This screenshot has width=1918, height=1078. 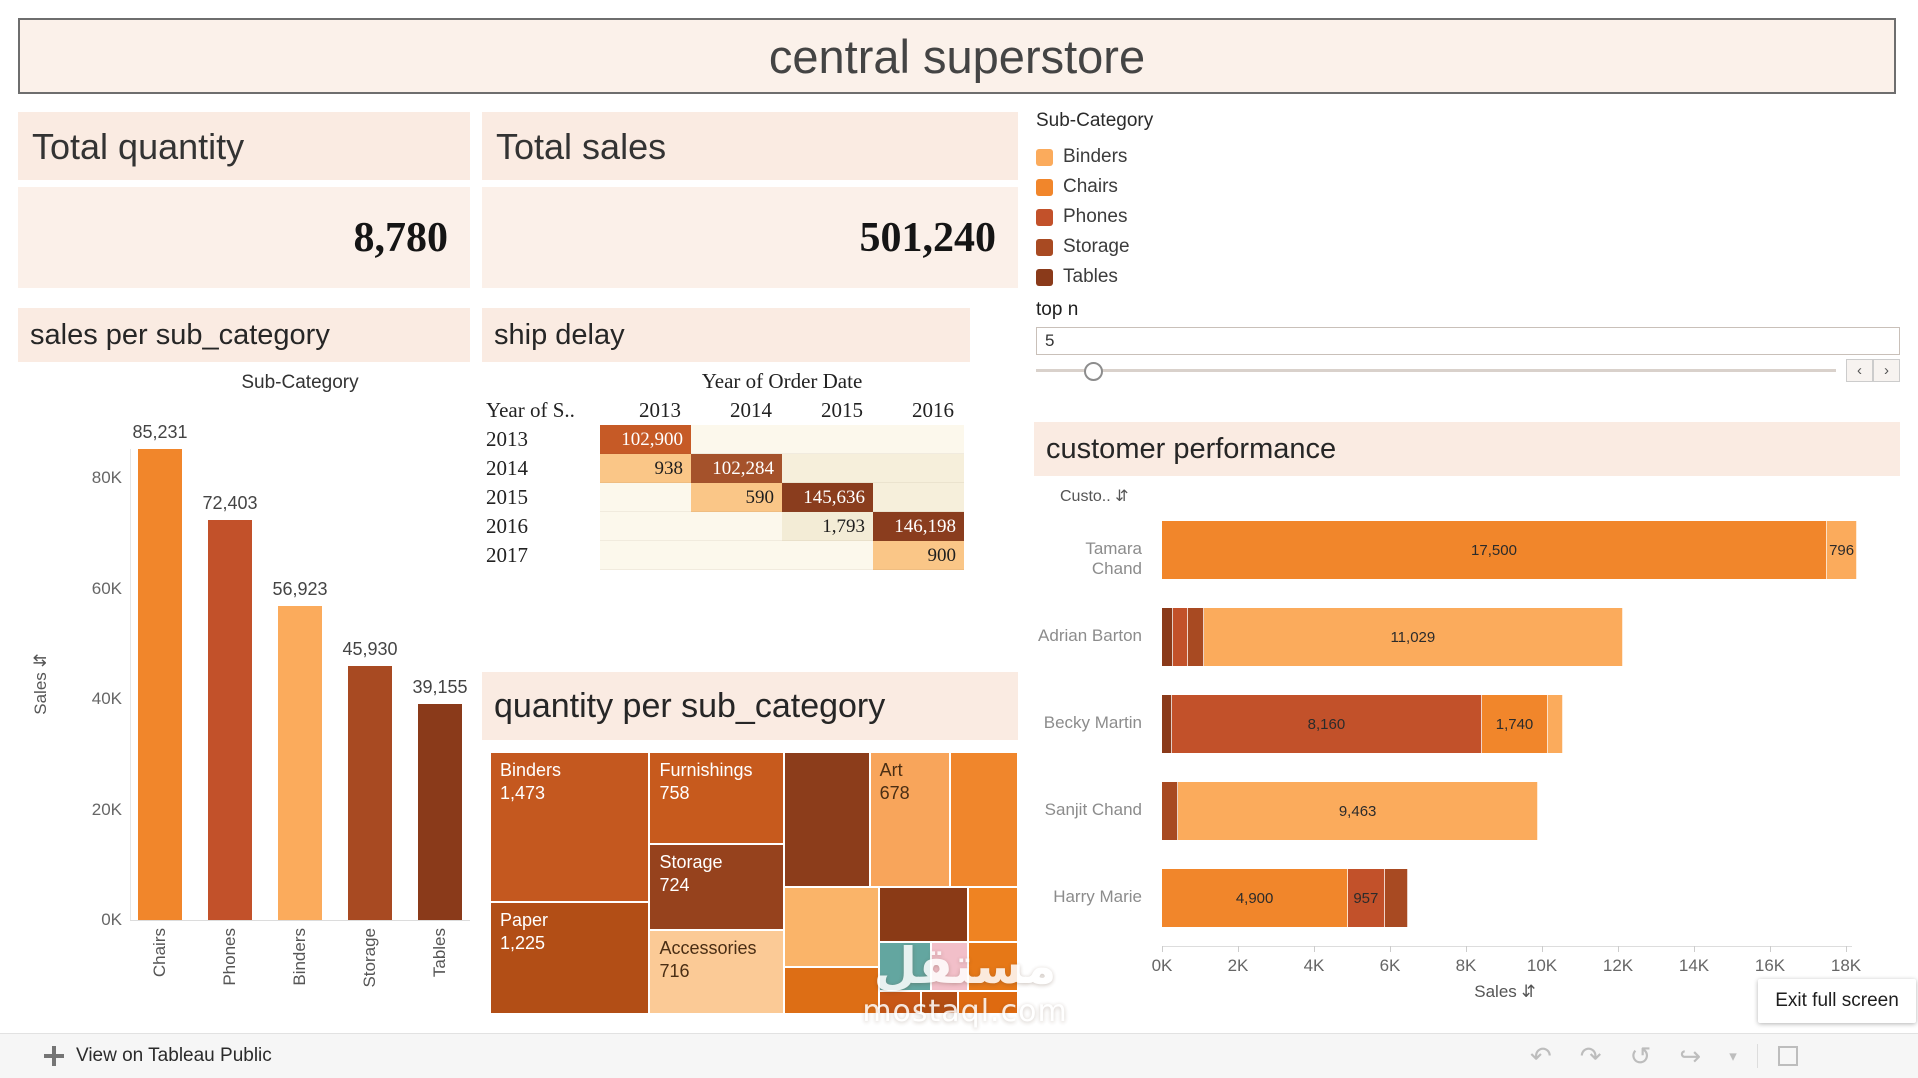 I want to click on category-label-binders: Binders, so click(x=299, y=957).